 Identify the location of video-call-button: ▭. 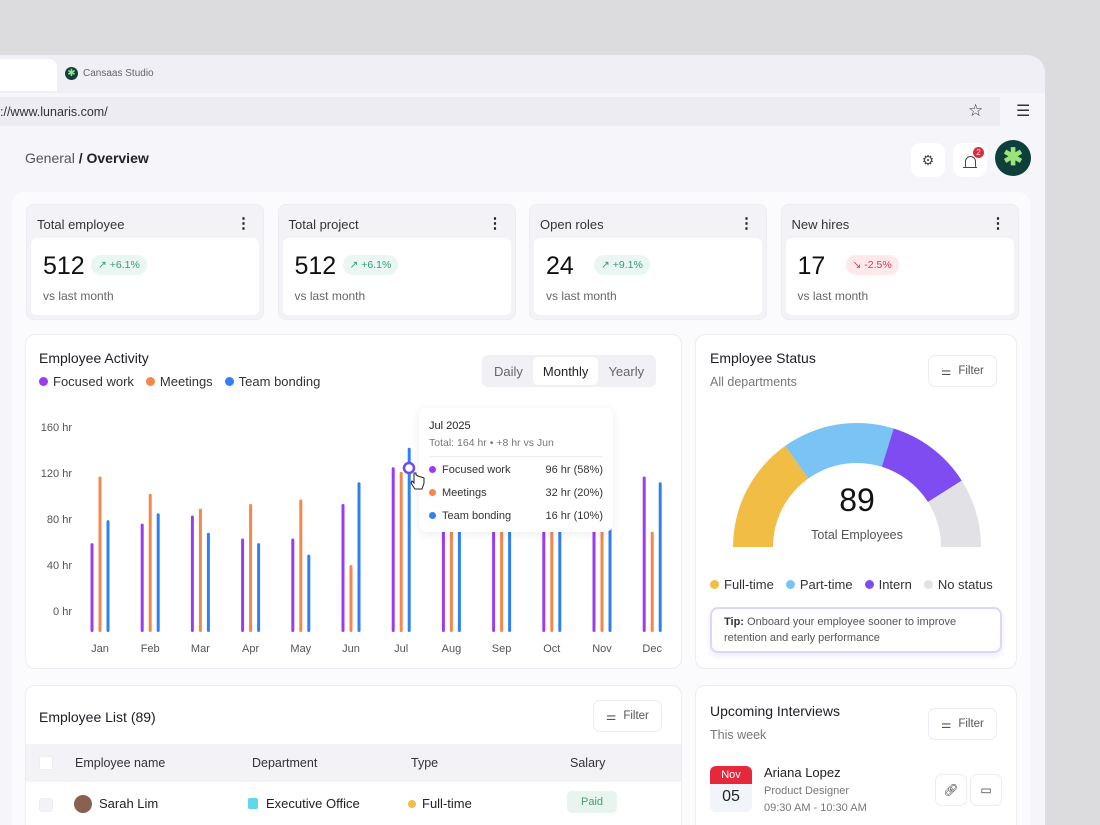
(986, 790).